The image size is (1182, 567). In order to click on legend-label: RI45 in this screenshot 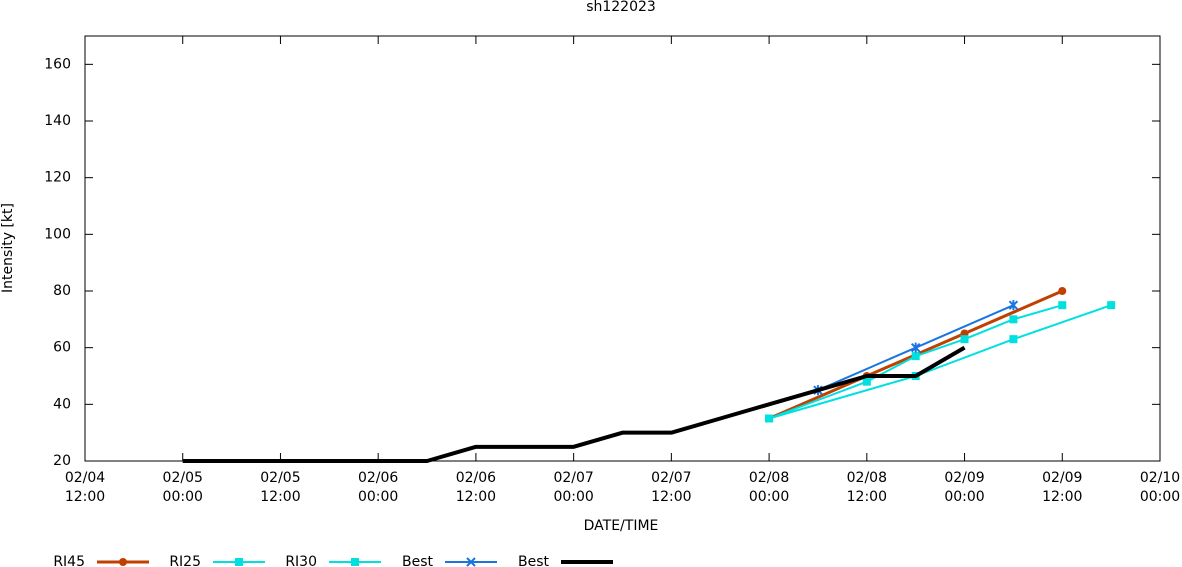, I will do `click(69, 560)`.